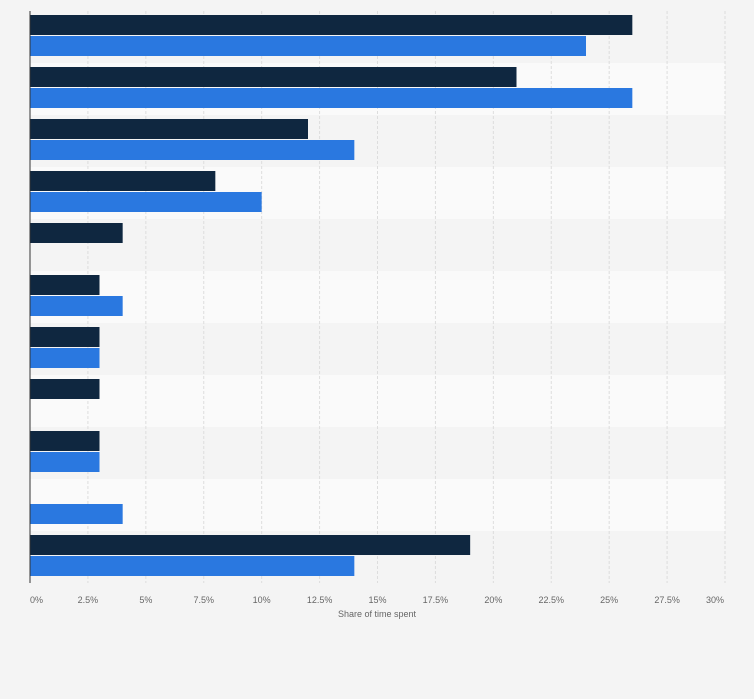  I want to click on x-tick-label: 12.5%, so click(320, 600).